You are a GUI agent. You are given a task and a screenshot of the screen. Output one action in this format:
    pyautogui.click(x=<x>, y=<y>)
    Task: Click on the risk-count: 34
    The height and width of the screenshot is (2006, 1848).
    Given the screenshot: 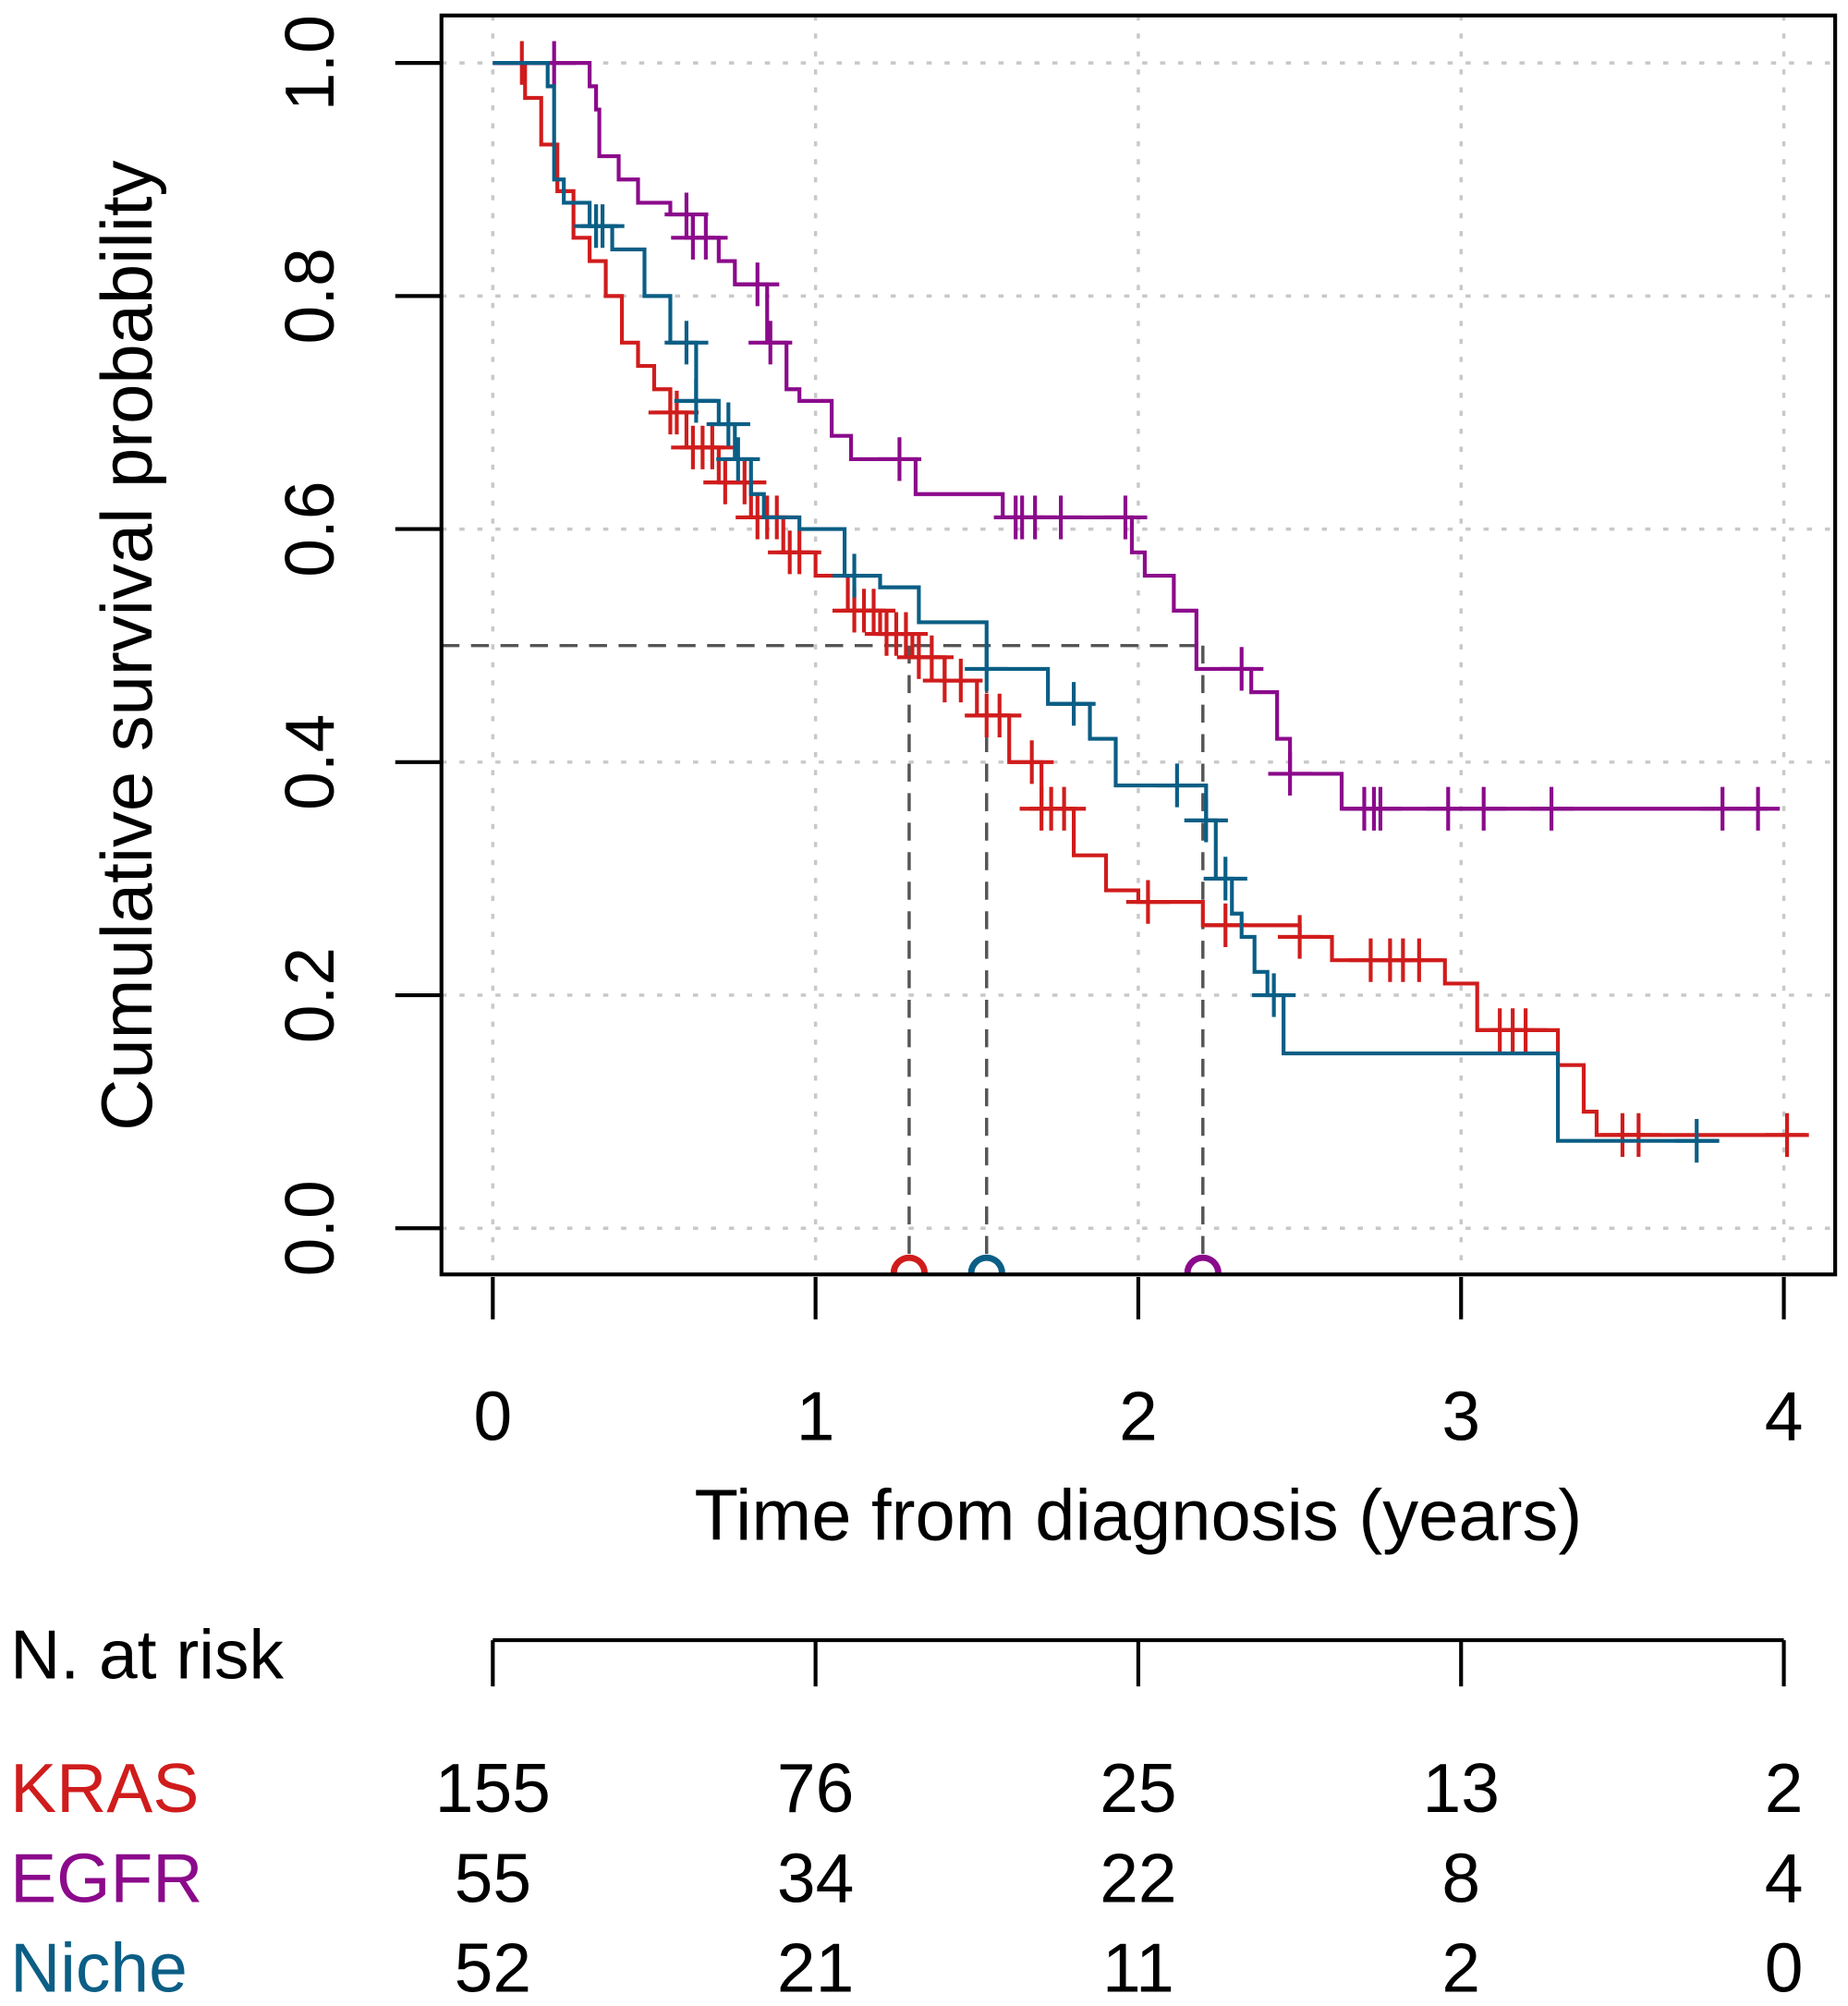 What is the action you would take?
    pyautogui.click(x=816, y=1877)
    